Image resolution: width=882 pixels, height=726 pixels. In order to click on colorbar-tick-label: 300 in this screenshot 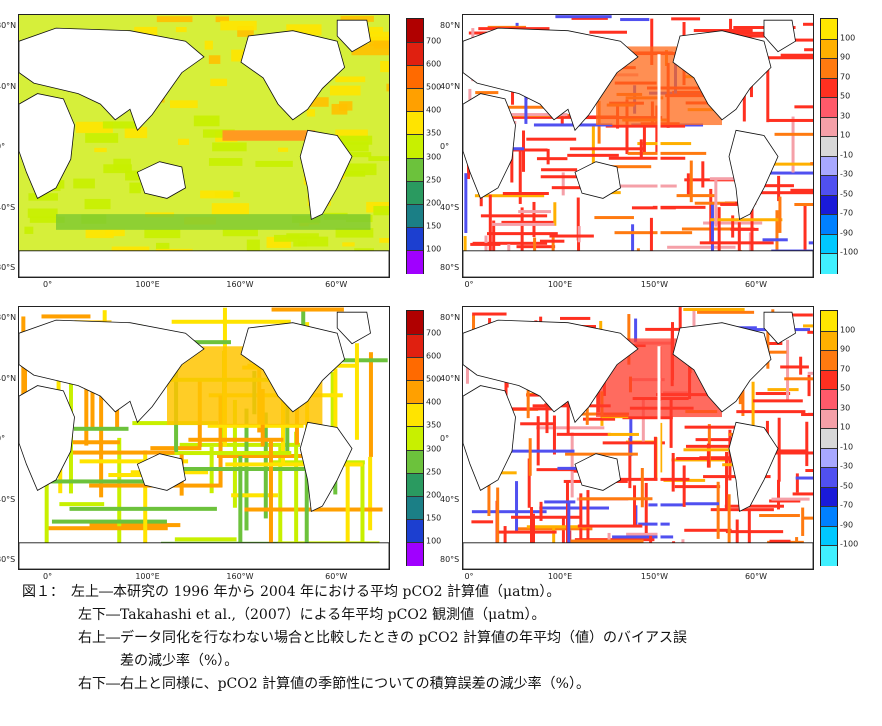, I will do `click(434, 449)`.